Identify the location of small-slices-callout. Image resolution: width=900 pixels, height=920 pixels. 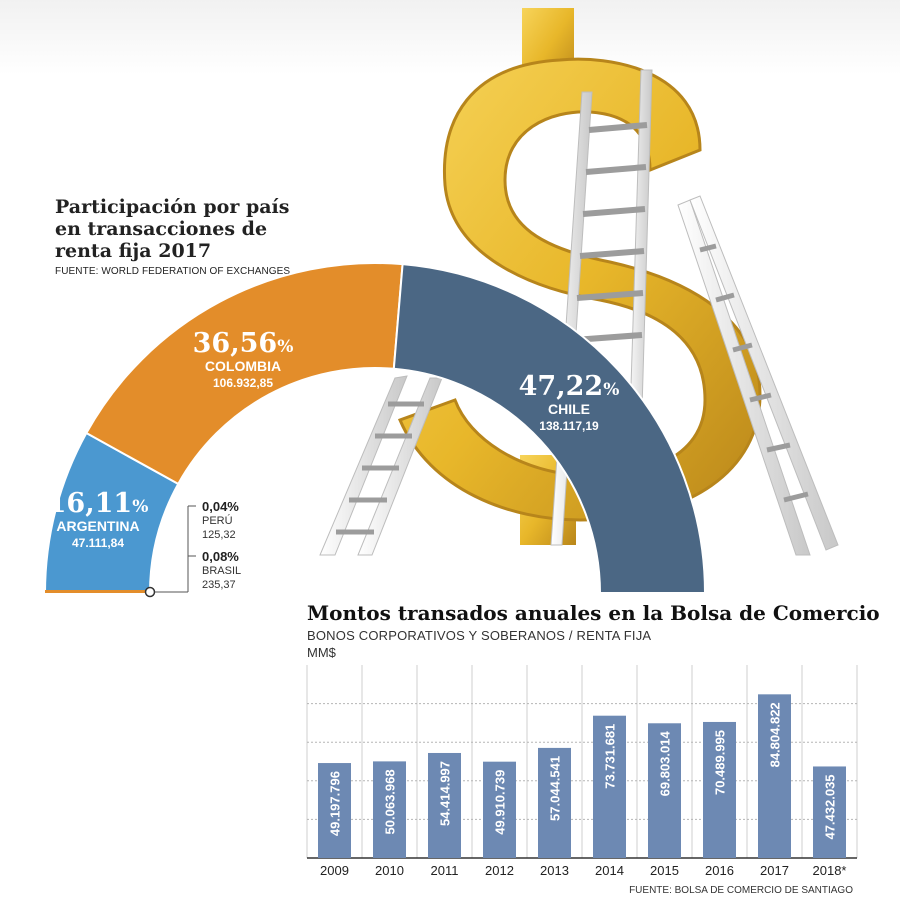
(170, 551).